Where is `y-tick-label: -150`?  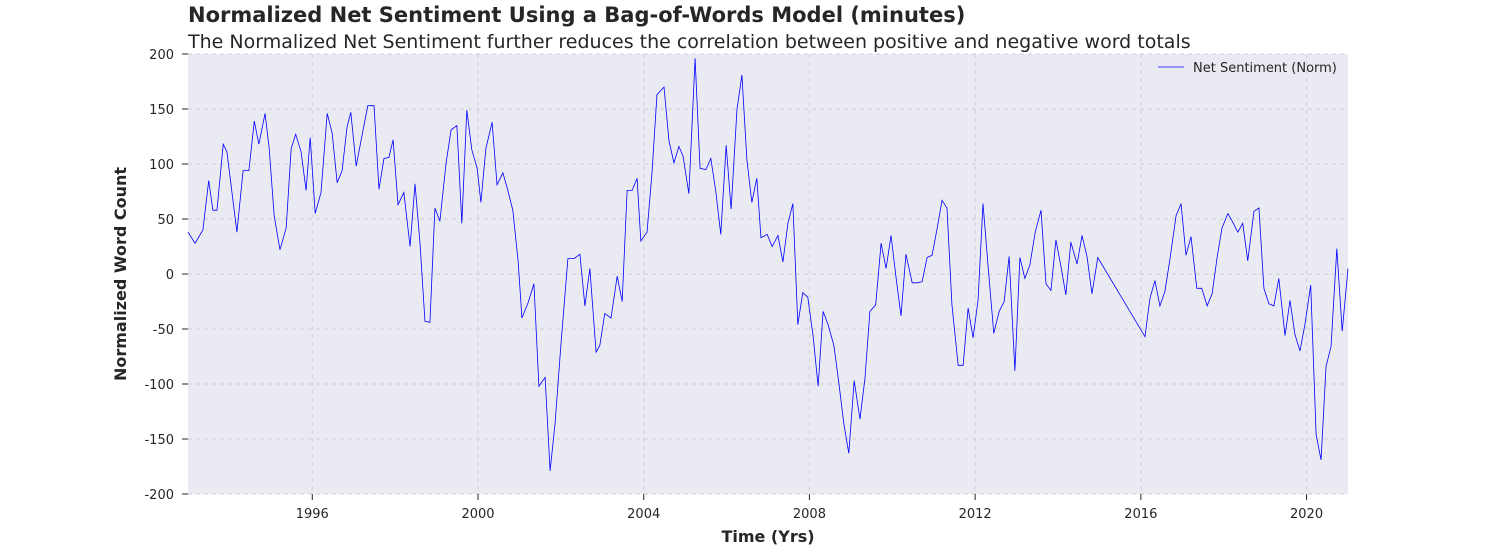
y-tick-label: -150 is located at coordinates (159, 440).